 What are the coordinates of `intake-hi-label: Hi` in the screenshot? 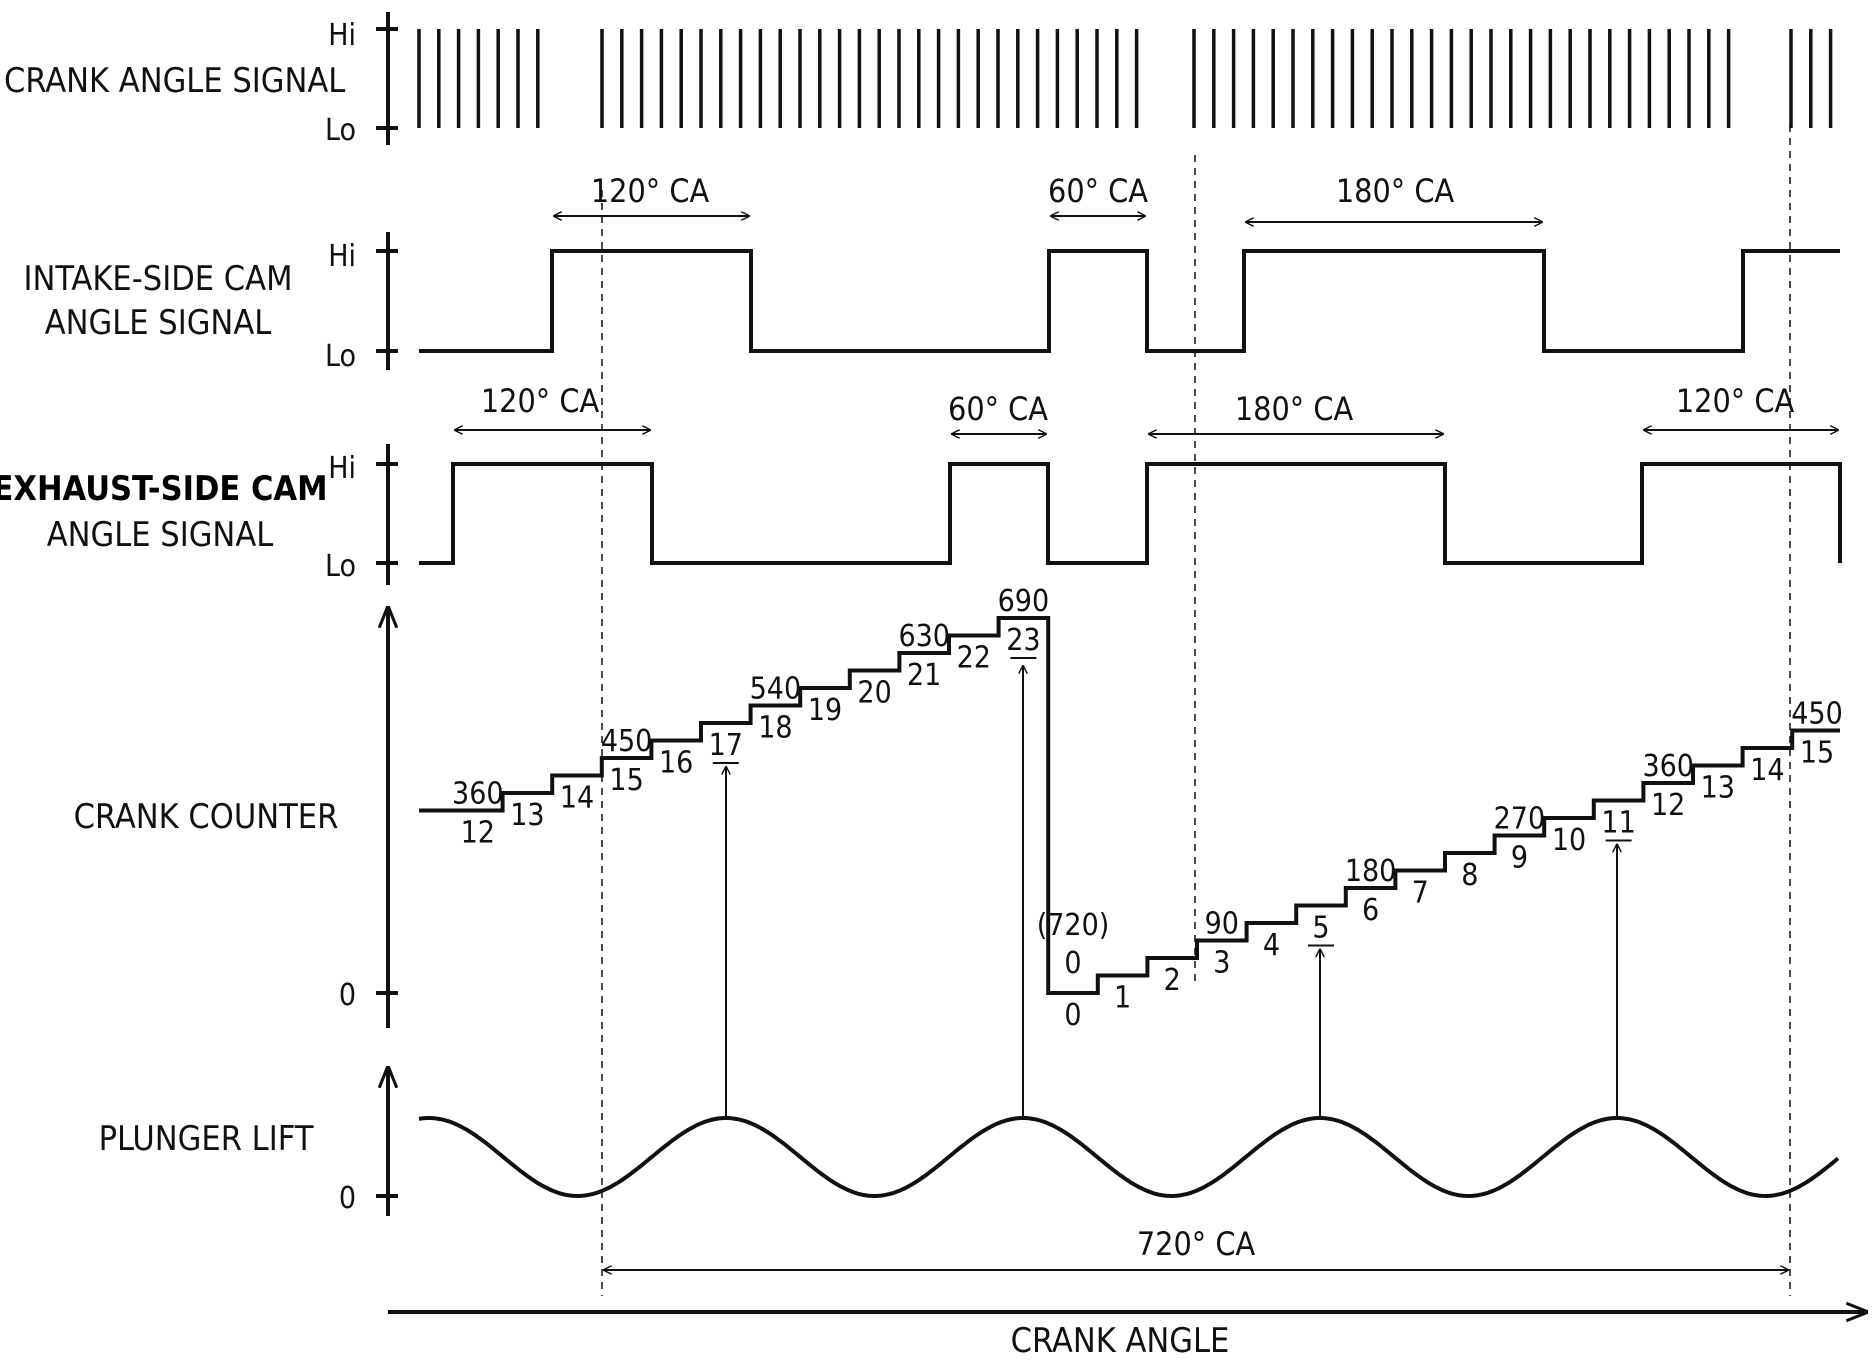 It's located at (342, 256).